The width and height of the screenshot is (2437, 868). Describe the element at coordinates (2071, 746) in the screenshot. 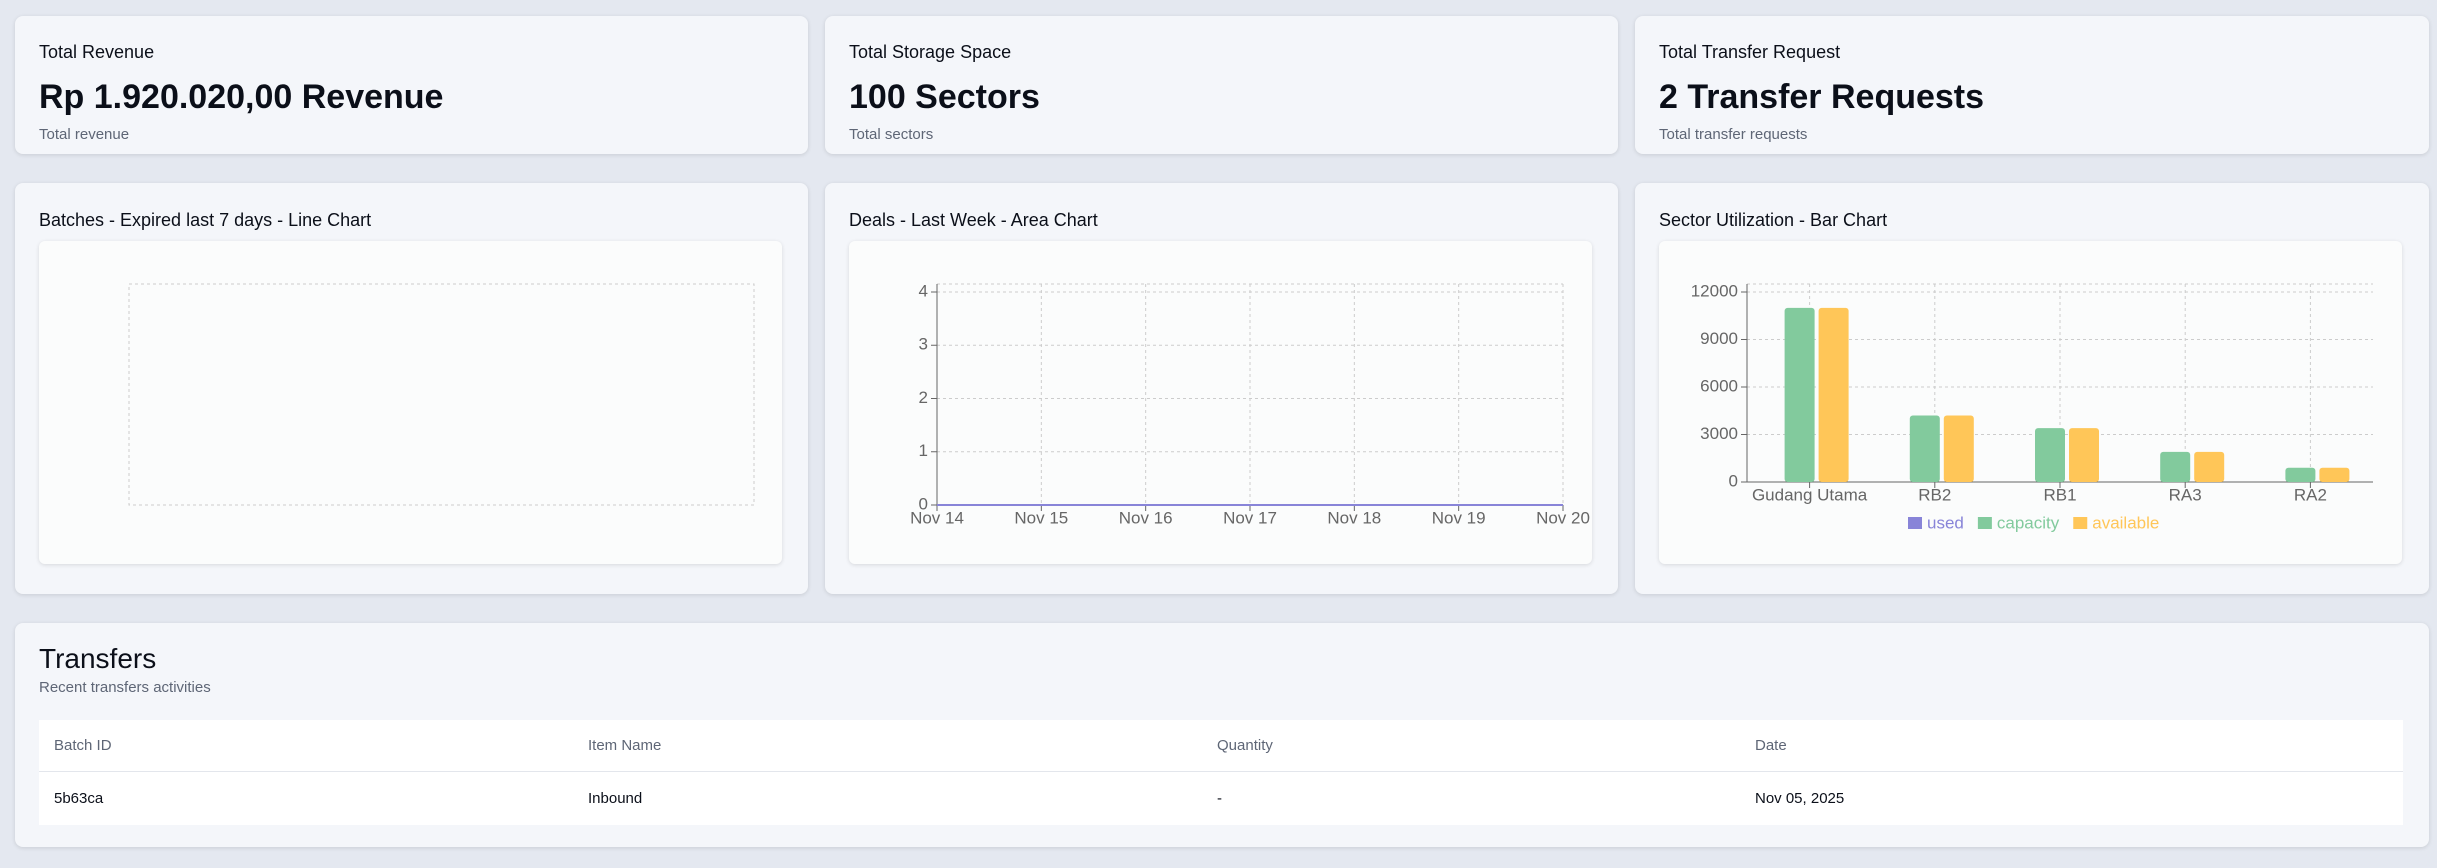

I see `column-header: Date` at that location.